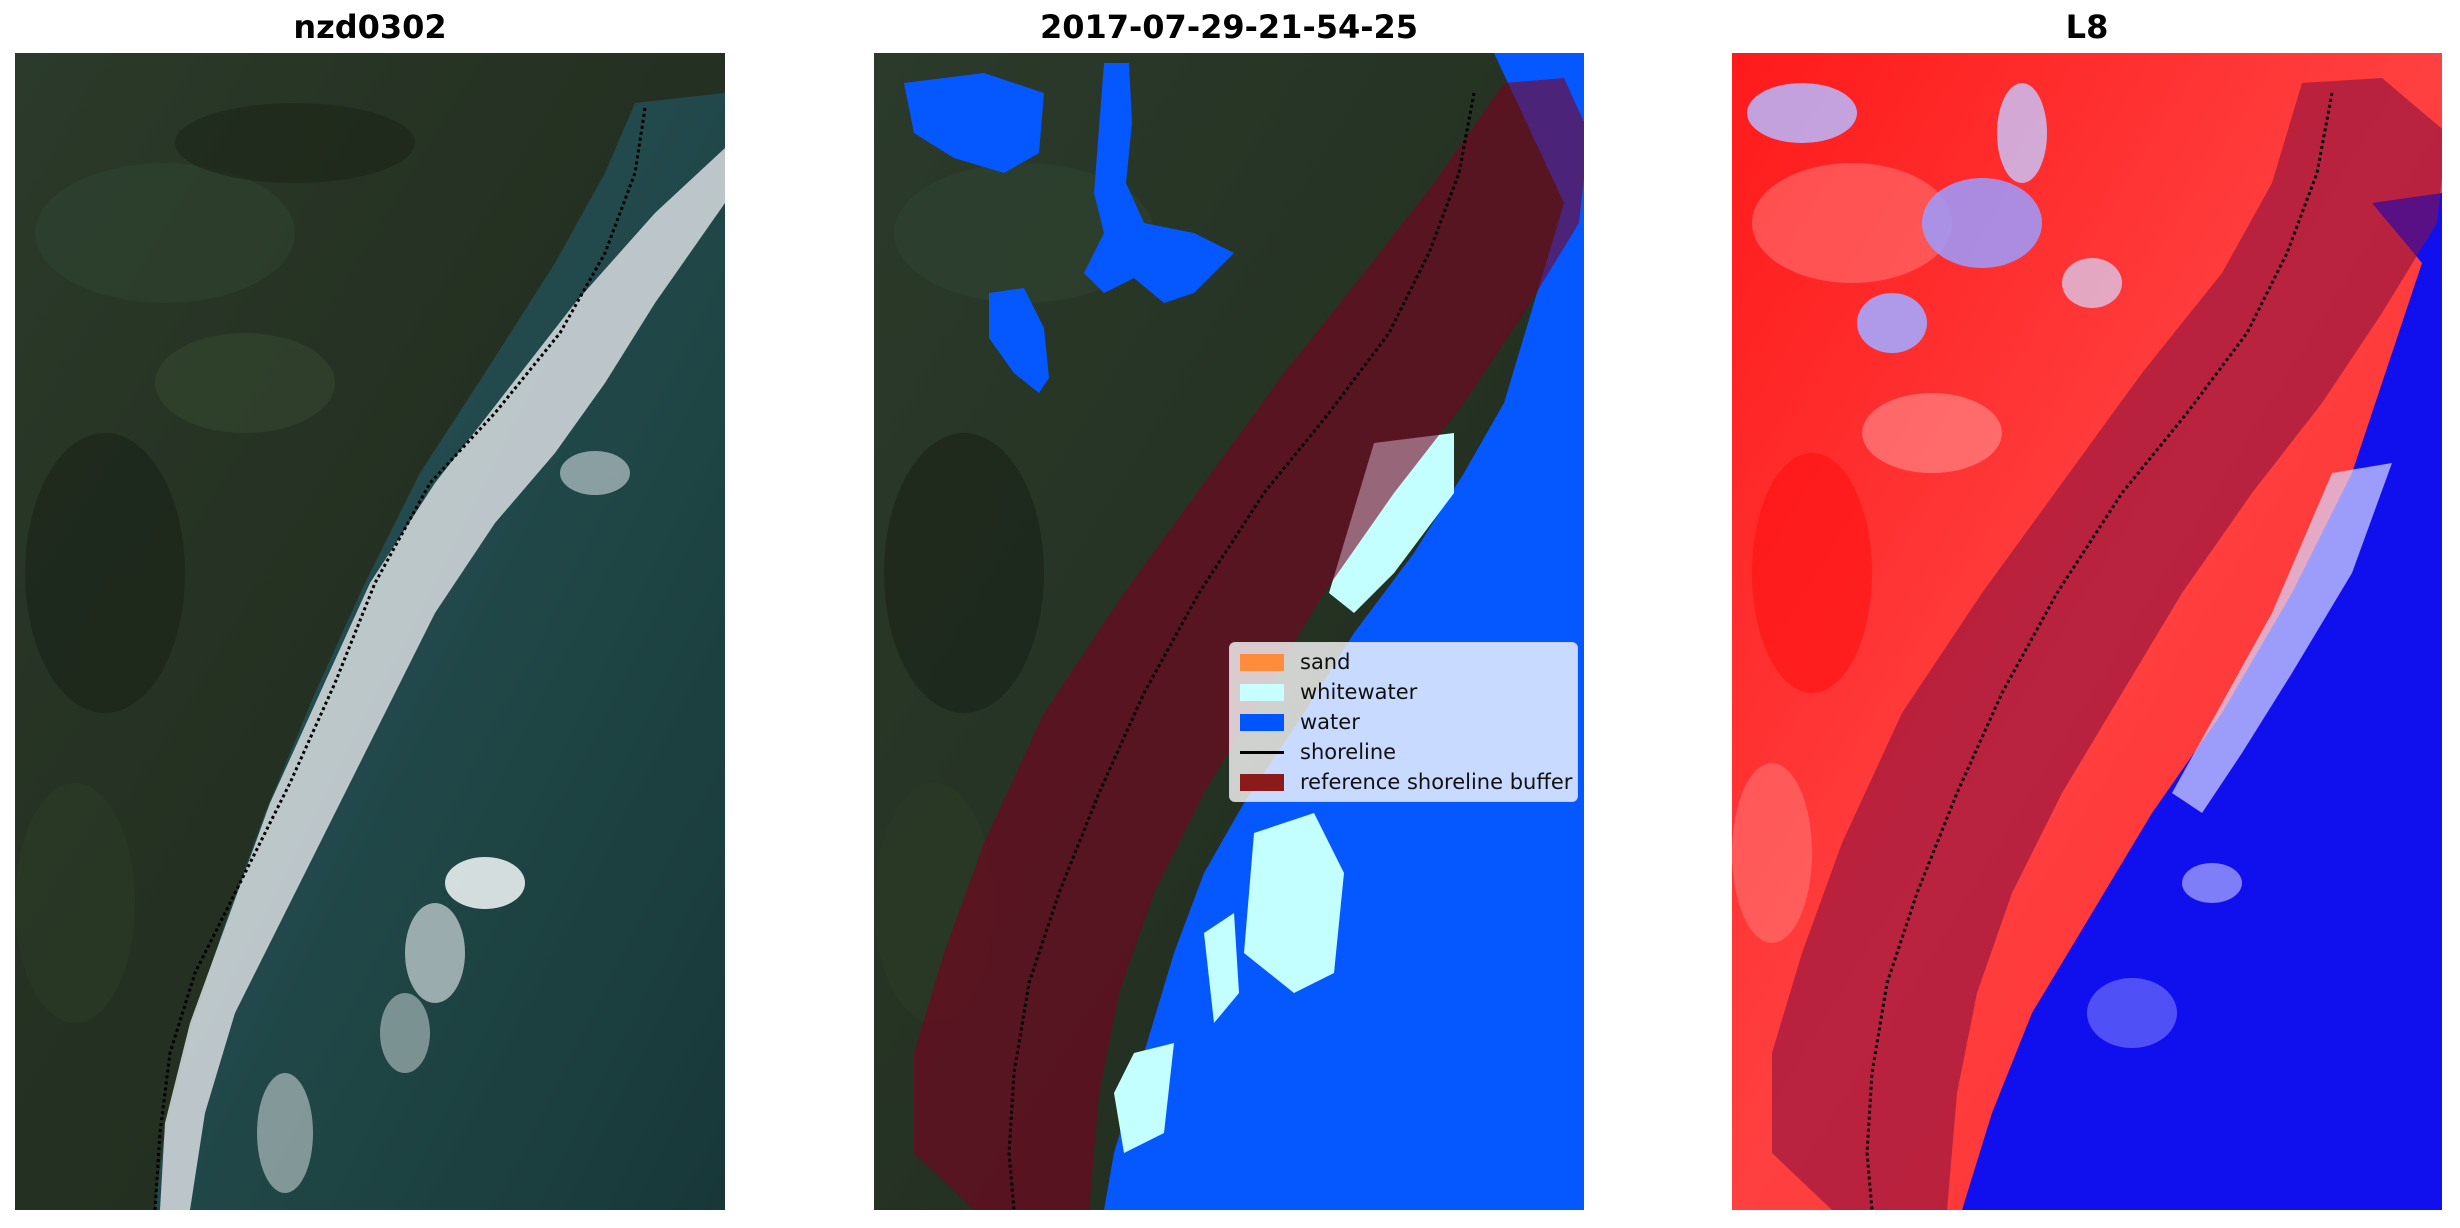 Image resolution: width=2460 pixels, height=1228 pixels. Describe the element at coordinates (1262, 782) in the screenshot. I see `buffer-swatch` at that location.